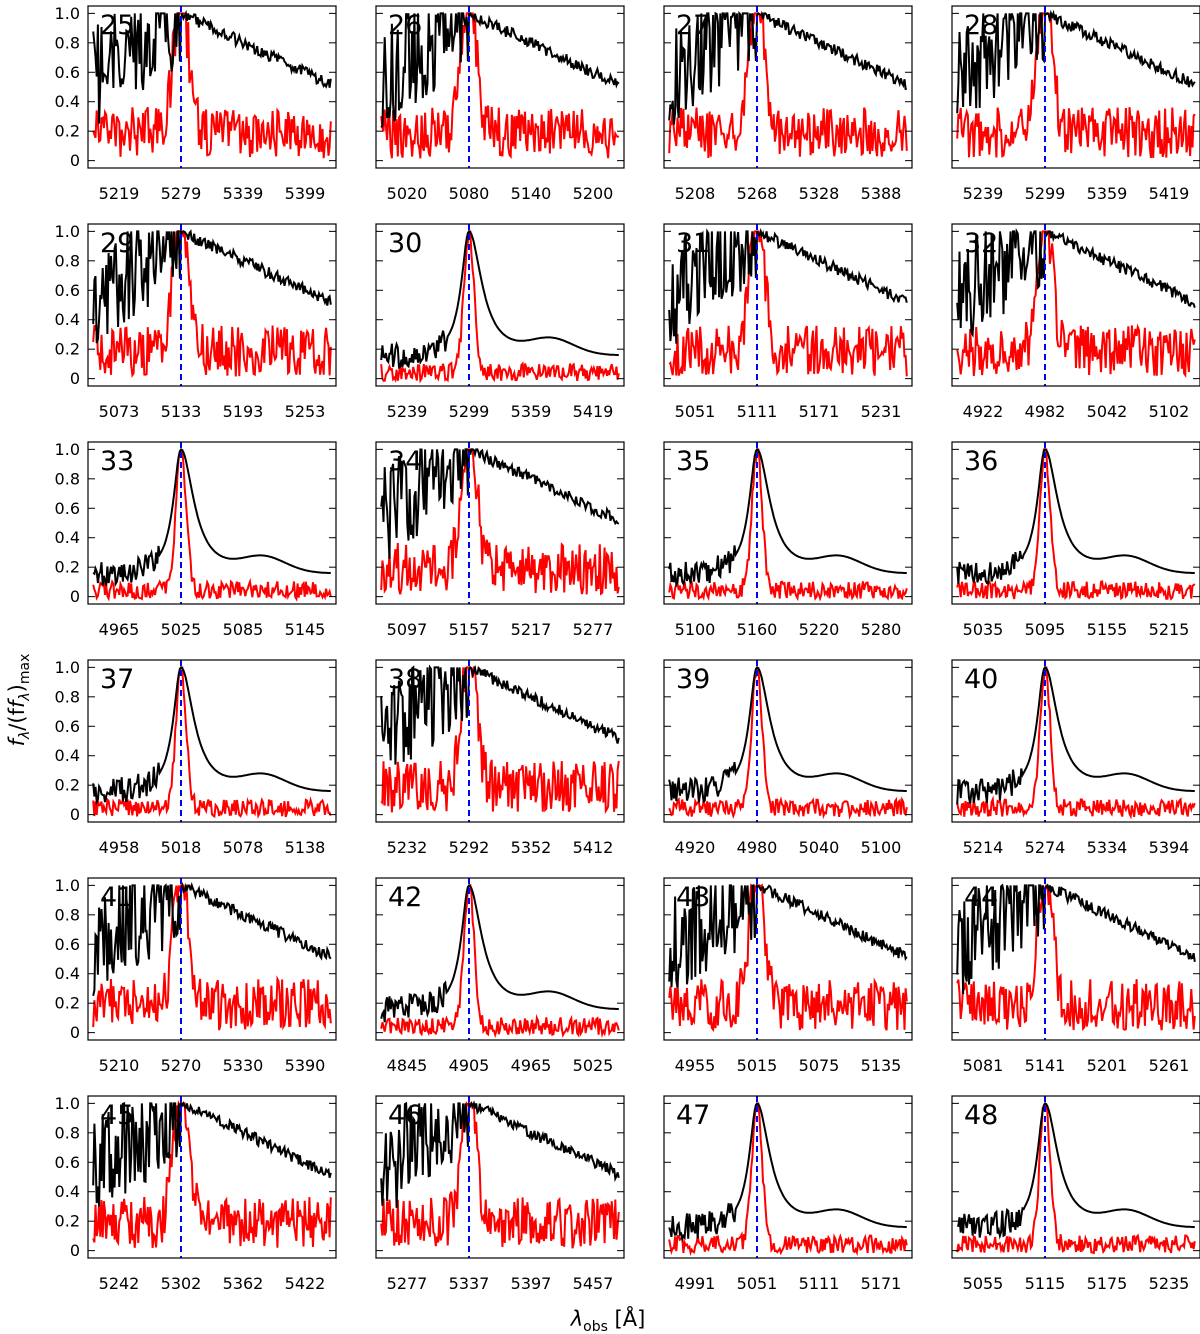 The width and height of the screenshot is (1200, 1334). What do you see at coordinates (819, 847) in the screenshot?
I see `xtick-label: 5040` at bounding box center [819, 847].